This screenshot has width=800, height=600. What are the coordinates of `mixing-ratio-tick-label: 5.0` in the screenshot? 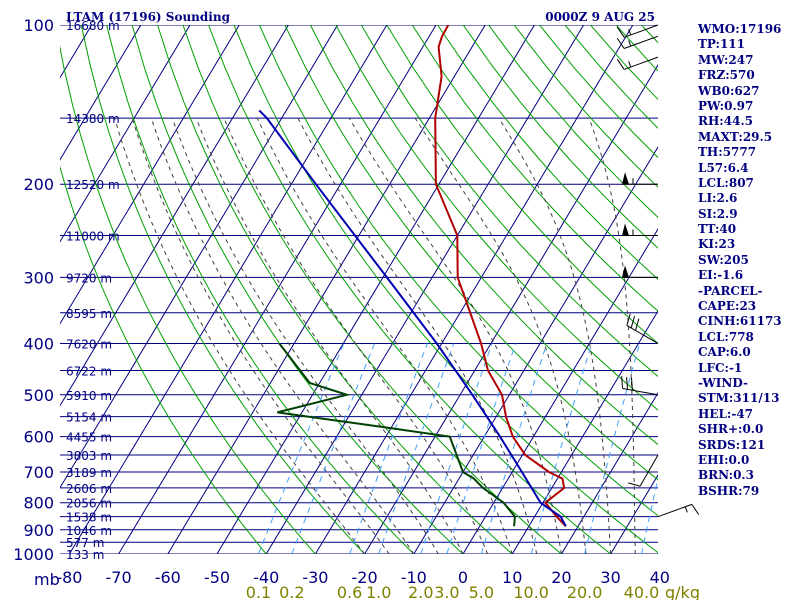 It's located at (481, 591).